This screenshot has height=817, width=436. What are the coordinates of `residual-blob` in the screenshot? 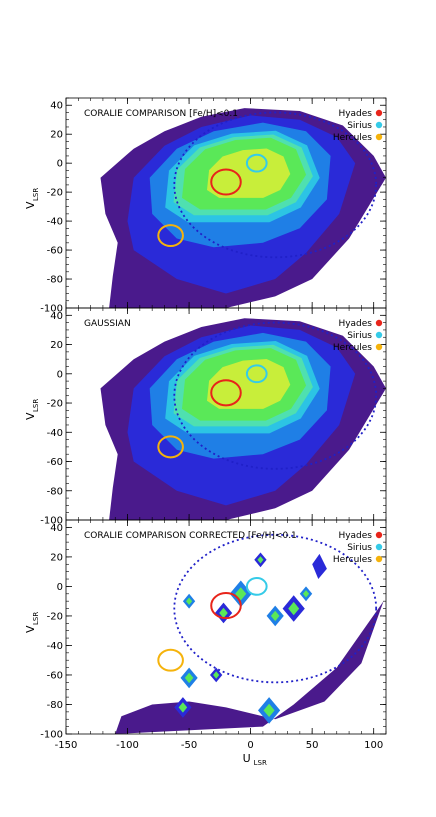 It's located at (319, 566).